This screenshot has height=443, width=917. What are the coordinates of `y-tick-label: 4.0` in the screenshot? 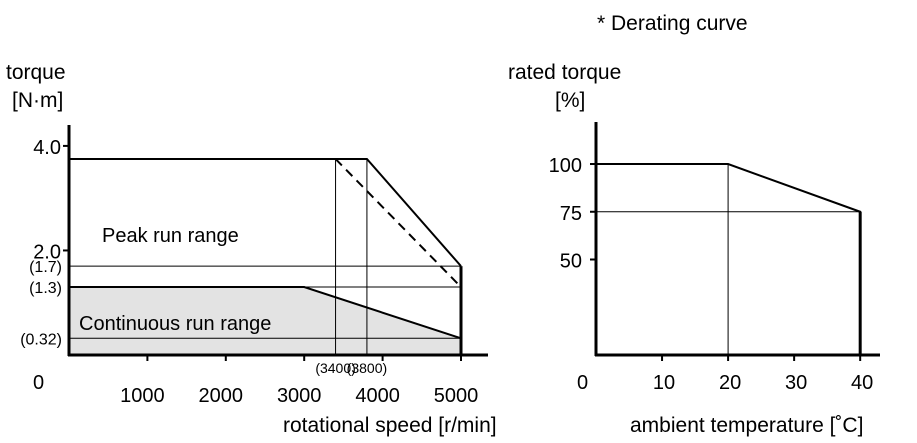 It's located at (47, 148).